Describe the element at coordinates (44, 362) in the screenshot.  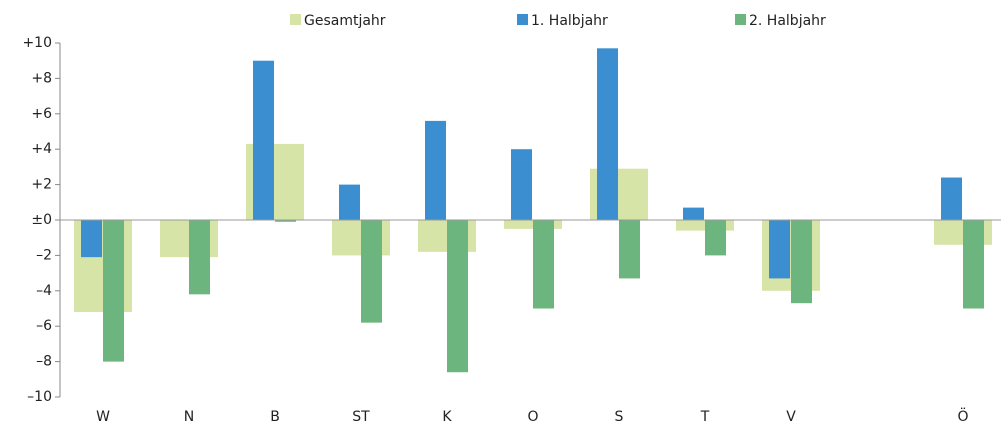
I see `y-tick-label: –8` at that location.